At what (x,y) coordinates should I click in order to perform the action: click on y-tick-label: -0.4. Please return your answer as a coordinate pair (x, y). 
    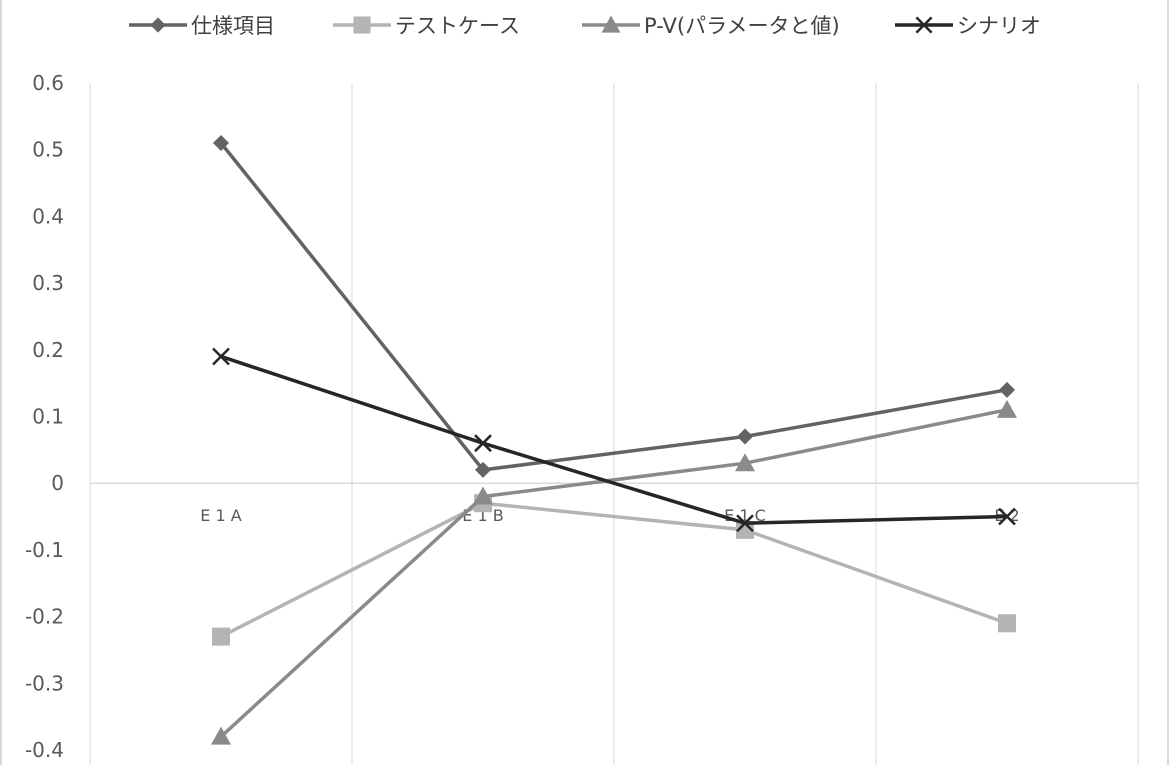
    Looking at the image, I should click on (44, 750).